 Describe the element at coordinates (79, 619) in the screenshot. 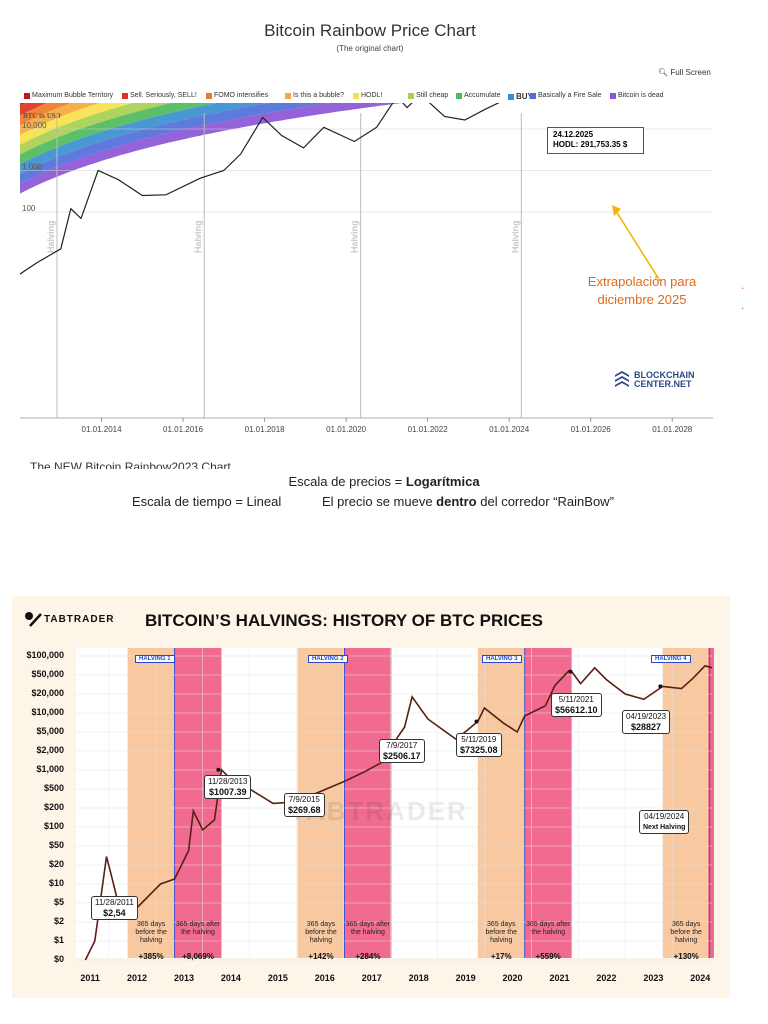

I see `brand-name: TABTRADER` at that location.